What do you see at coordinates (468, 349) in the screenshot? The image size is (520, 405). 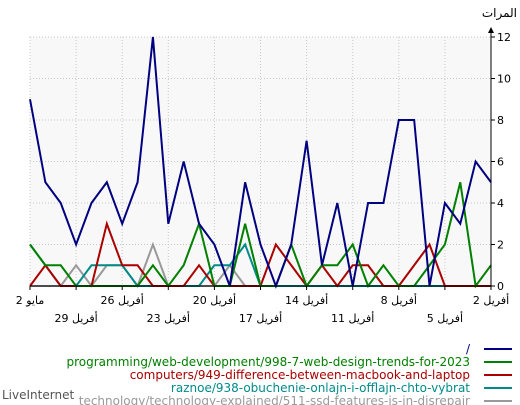 I see `legend-label: /` at bounding box center [468, 349].